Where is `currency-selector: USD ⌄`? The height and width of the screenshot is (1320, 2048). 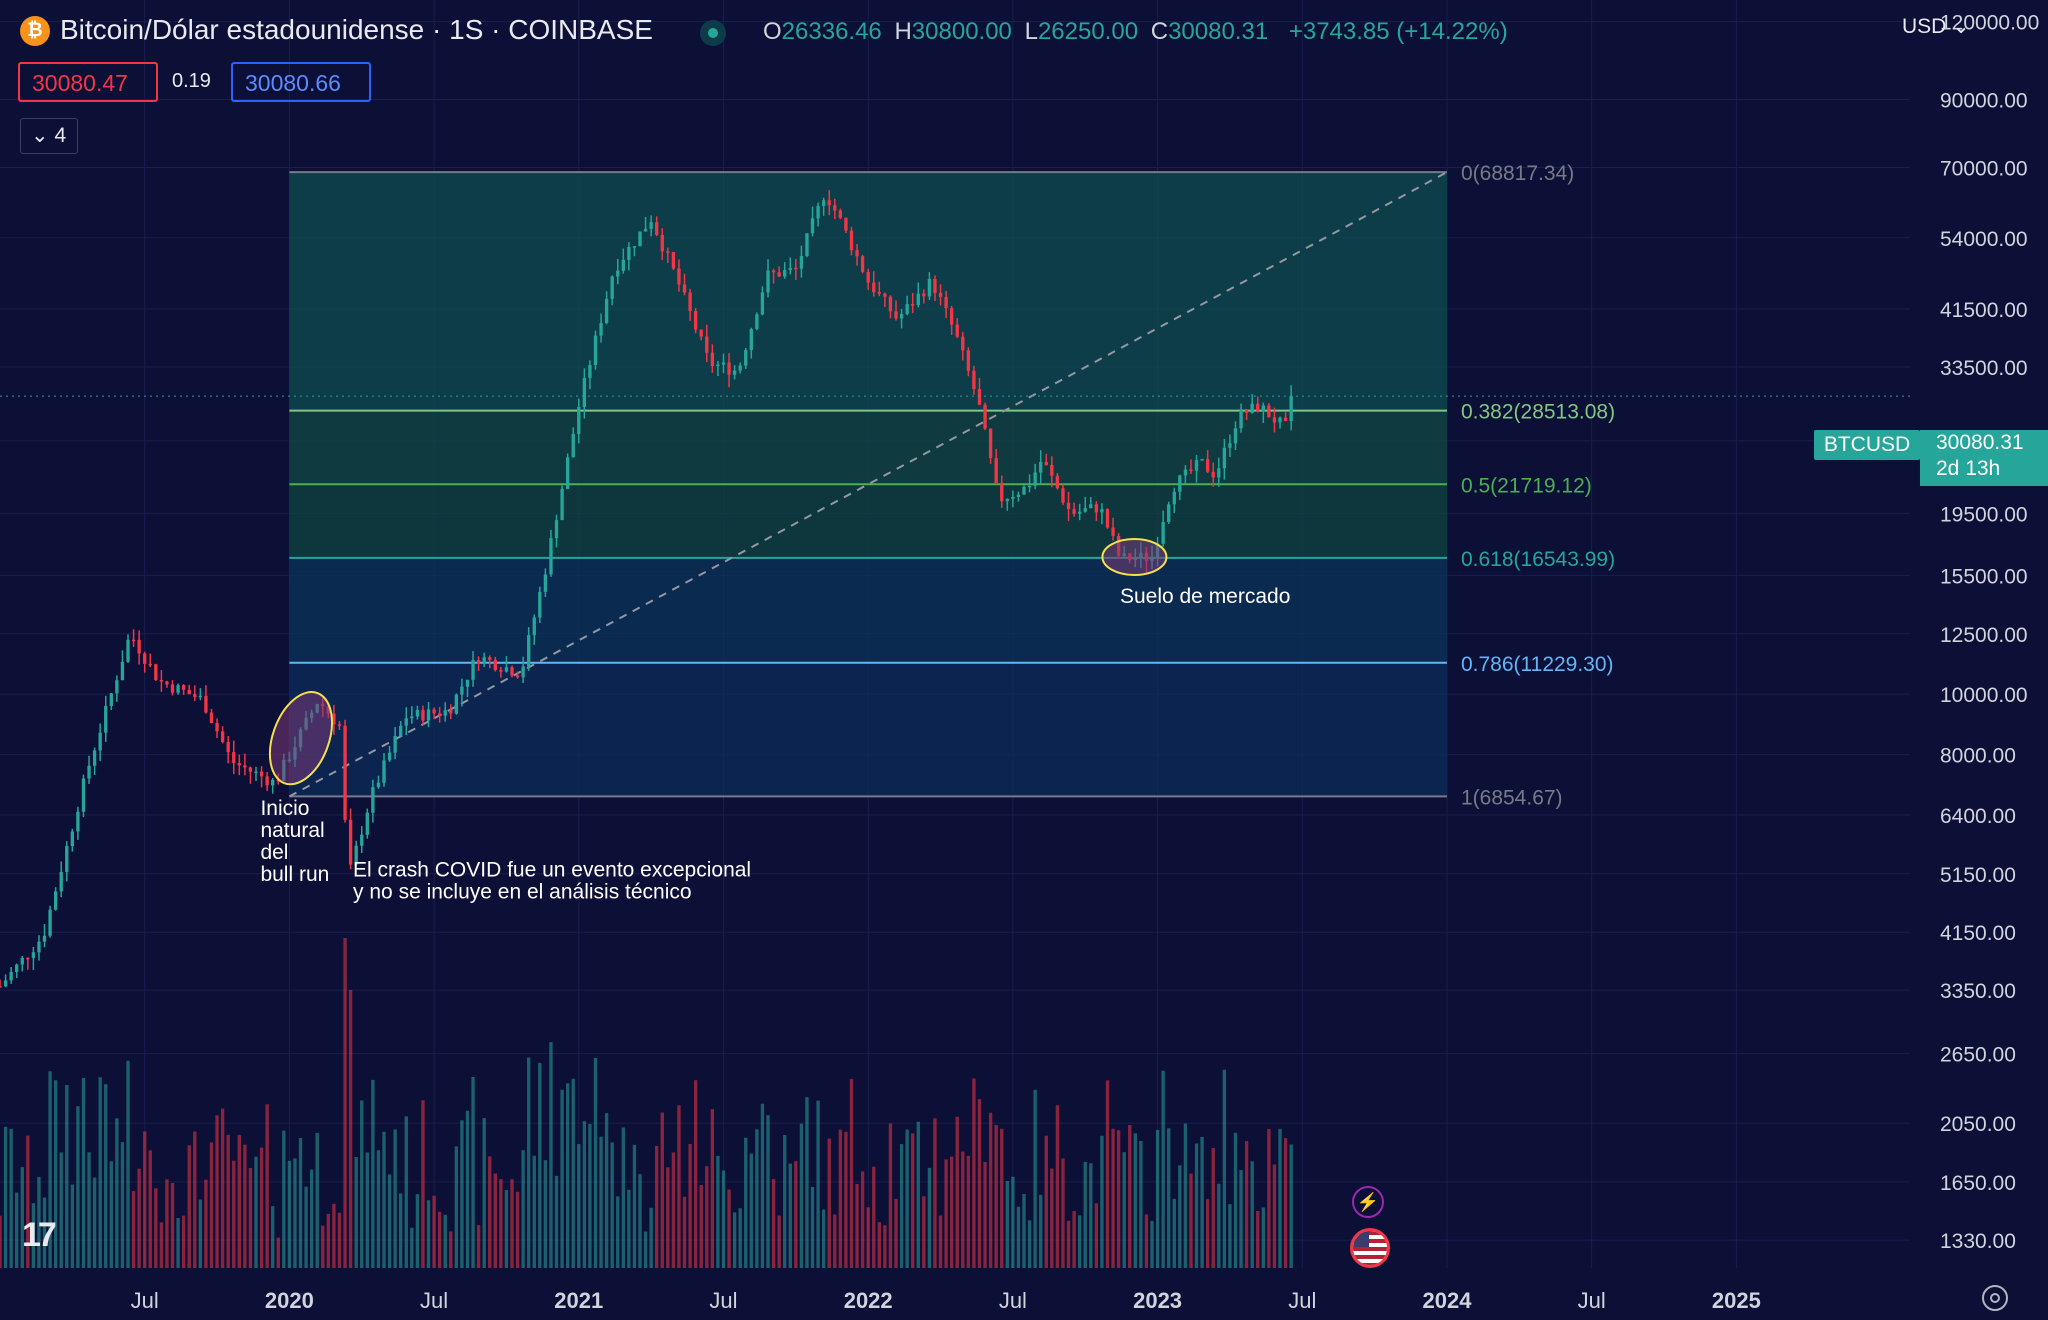
currency-selector: USD ⌄ is located at coordinates (1936, 26).